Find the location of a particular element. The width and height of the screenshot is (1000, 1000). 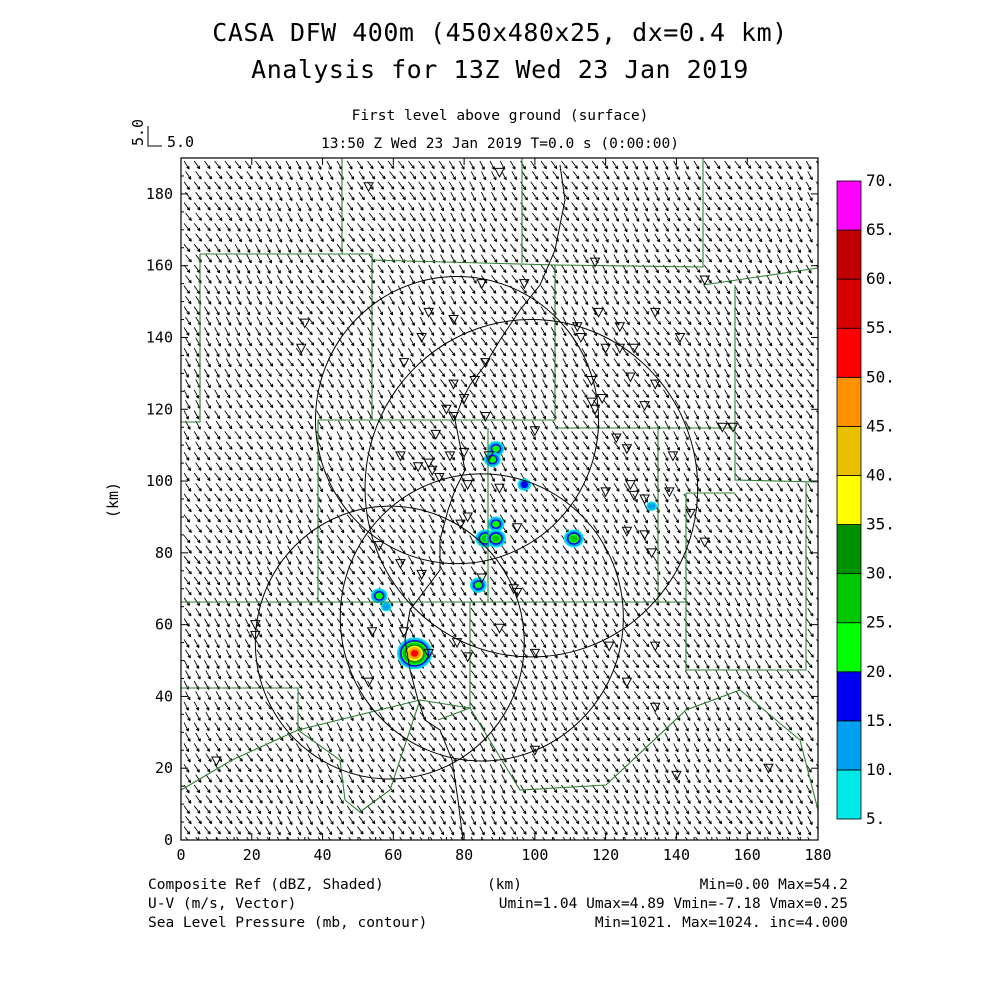

colorbar-label: 35. is located at coordinates (880, 524).